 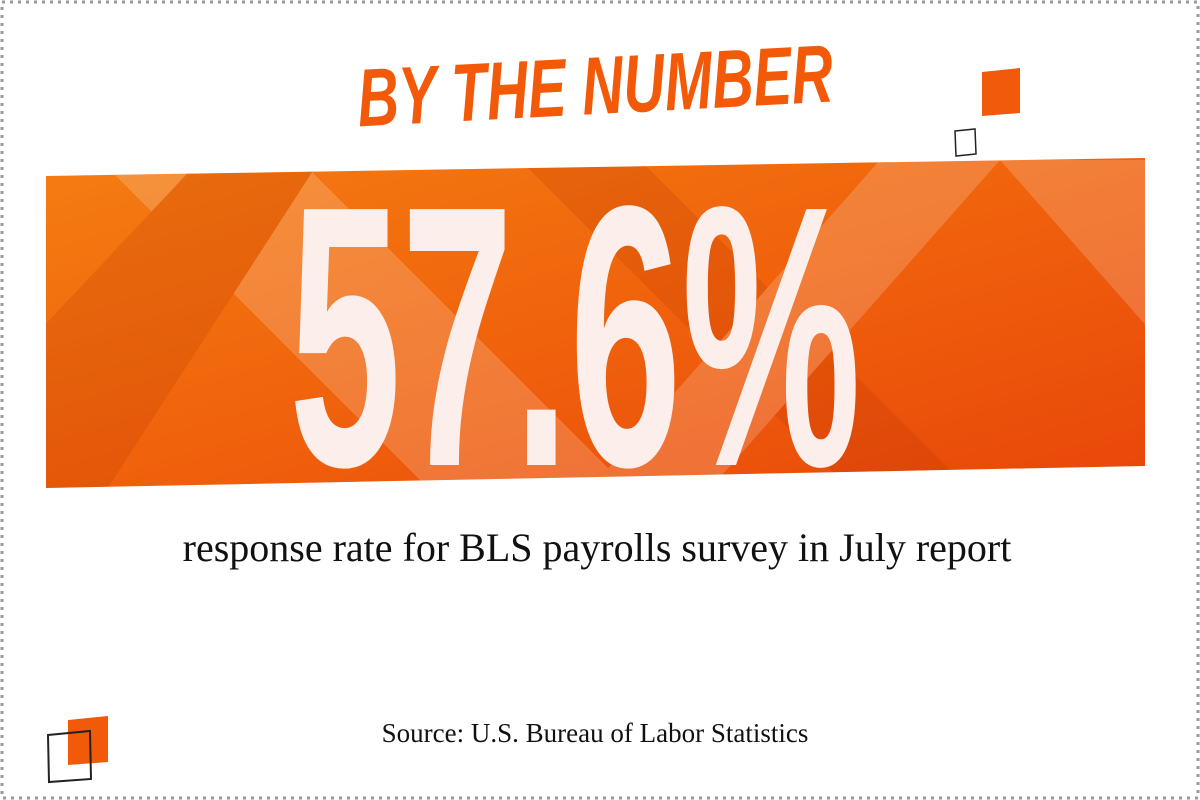 I want to click on source: Source: U.S. Bureau of Labor Statistics, so click(x=595, y=733).